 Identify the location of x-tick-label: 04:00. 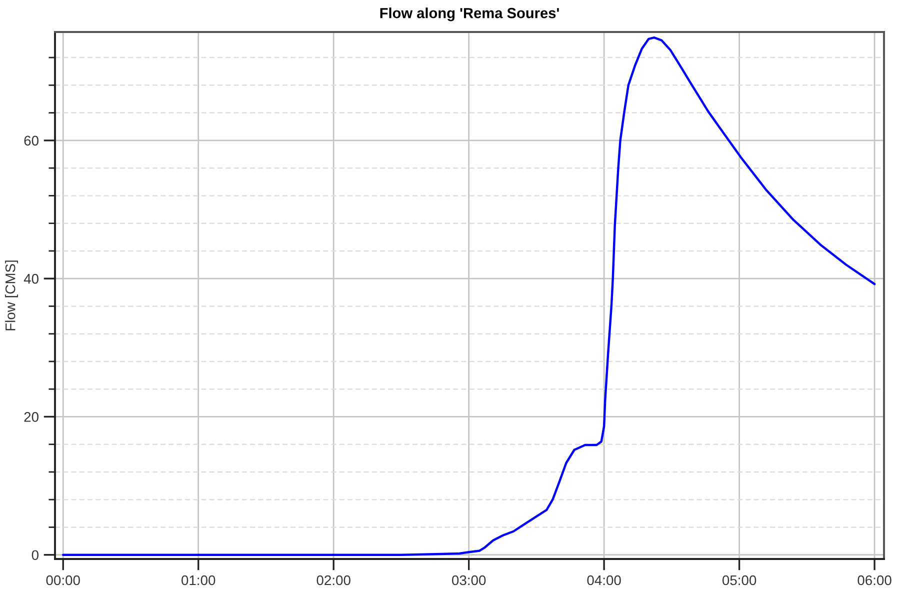
(604, 580).